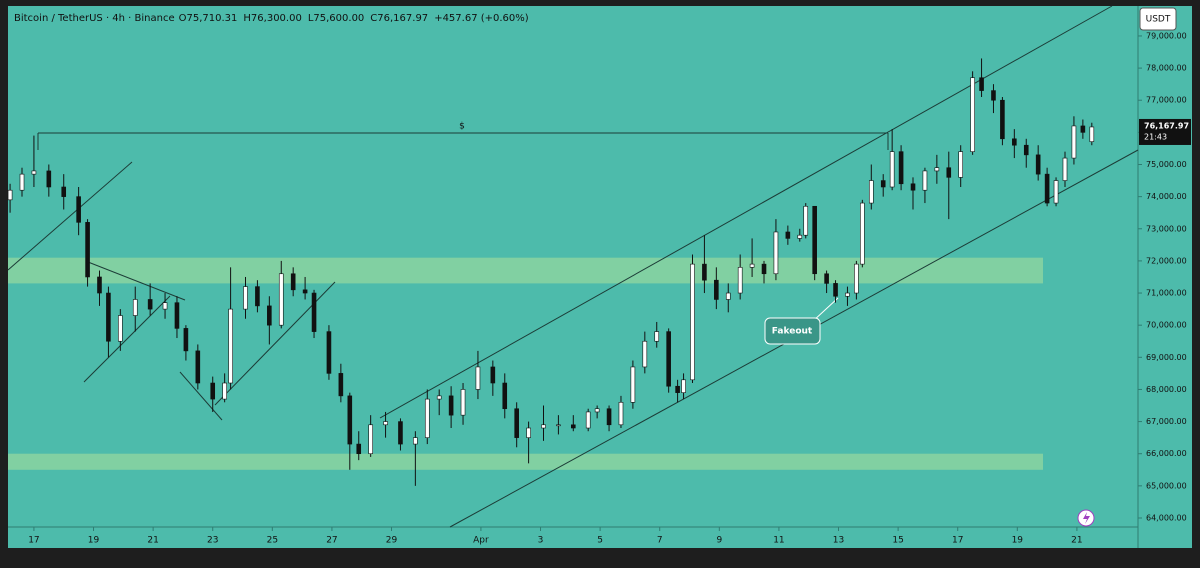 The height and width of the screenshot is (568, 1200). What do you see at coordinates (1166, 164) in the screenshot?
I see `y-tick-label: 75,000.00` at bounding box center [1166, 164].